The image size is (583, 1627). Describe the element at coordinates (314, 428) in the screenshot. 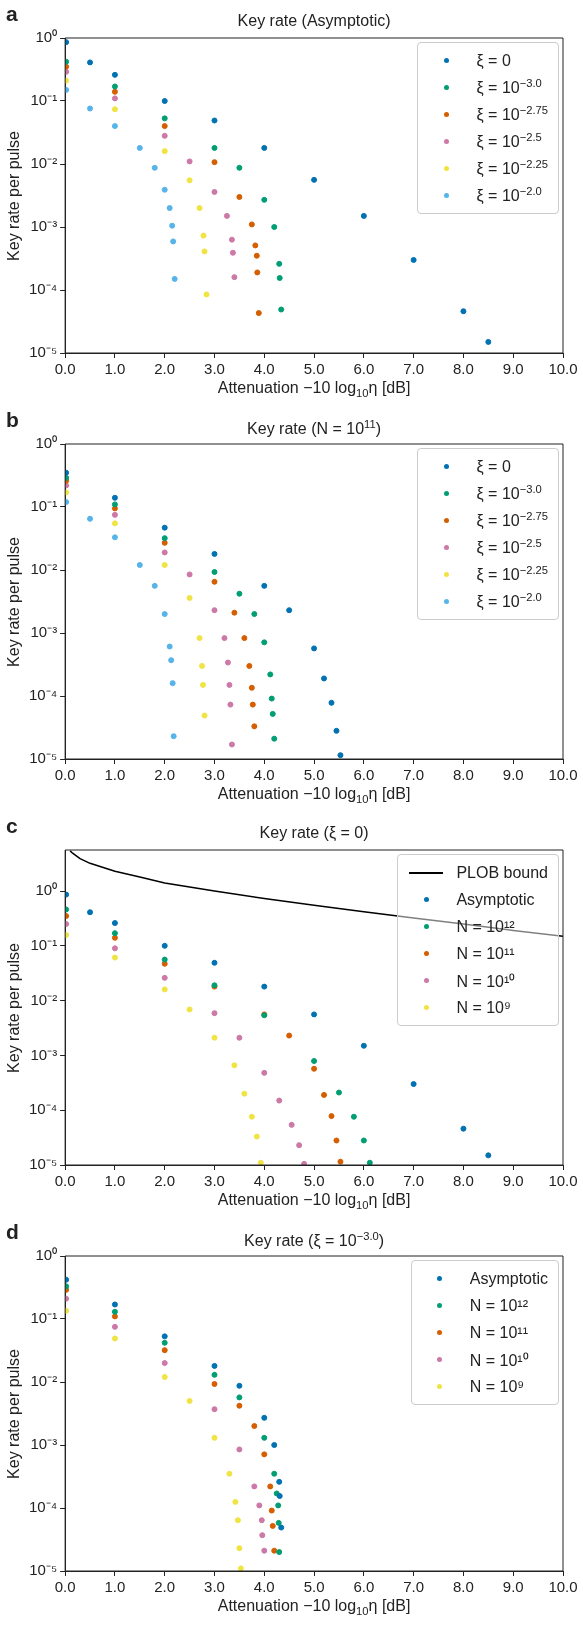

I see `chart-title: Key rate (N = 10$^{11}$)` at that location.